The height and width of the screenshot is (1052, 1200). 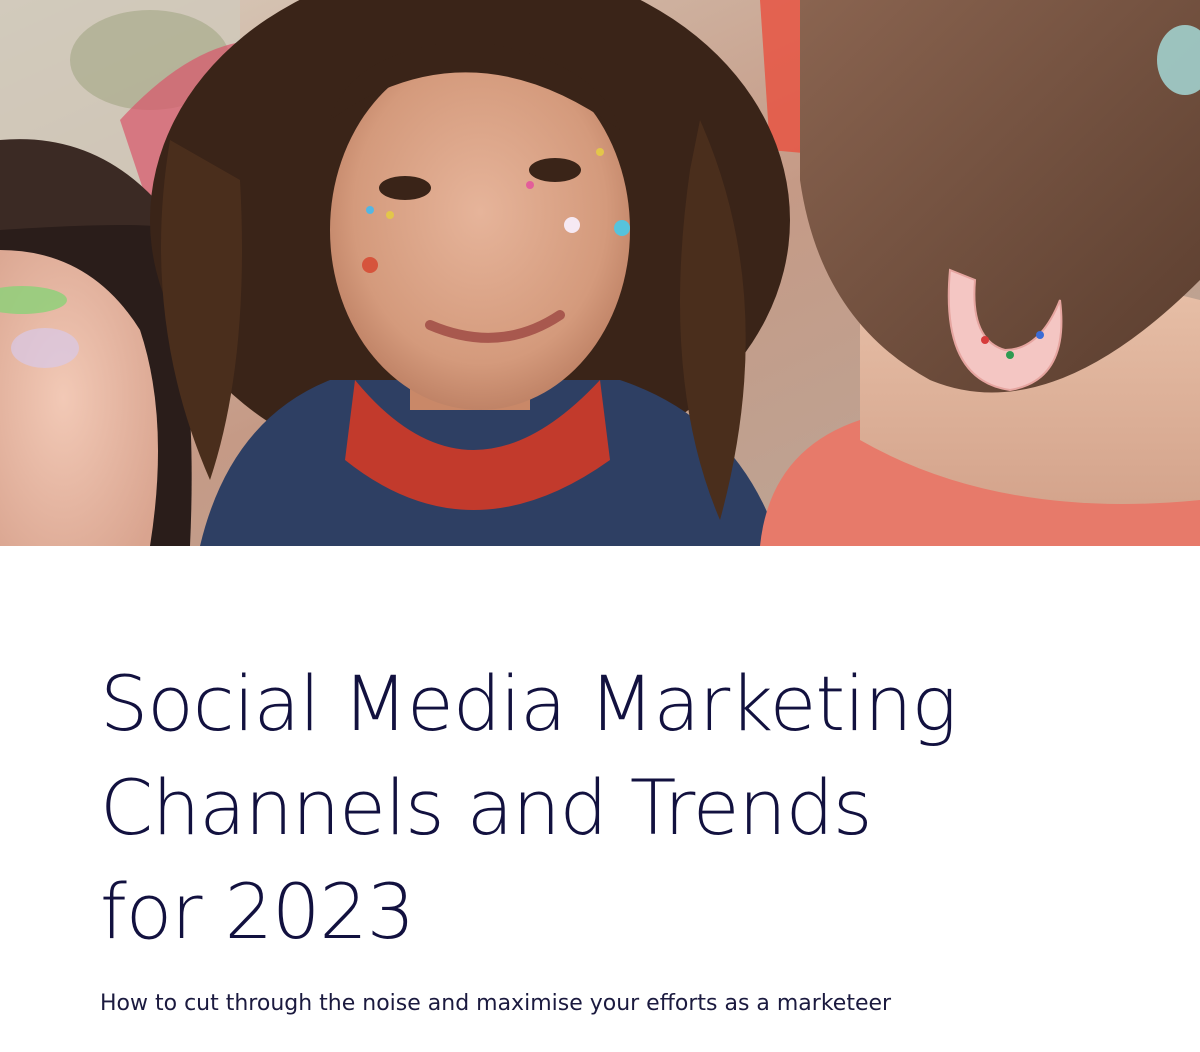 What do you see at coordinates (96, 342) in the screenshot?
I see `person-left` at bounding box center [96, 342].